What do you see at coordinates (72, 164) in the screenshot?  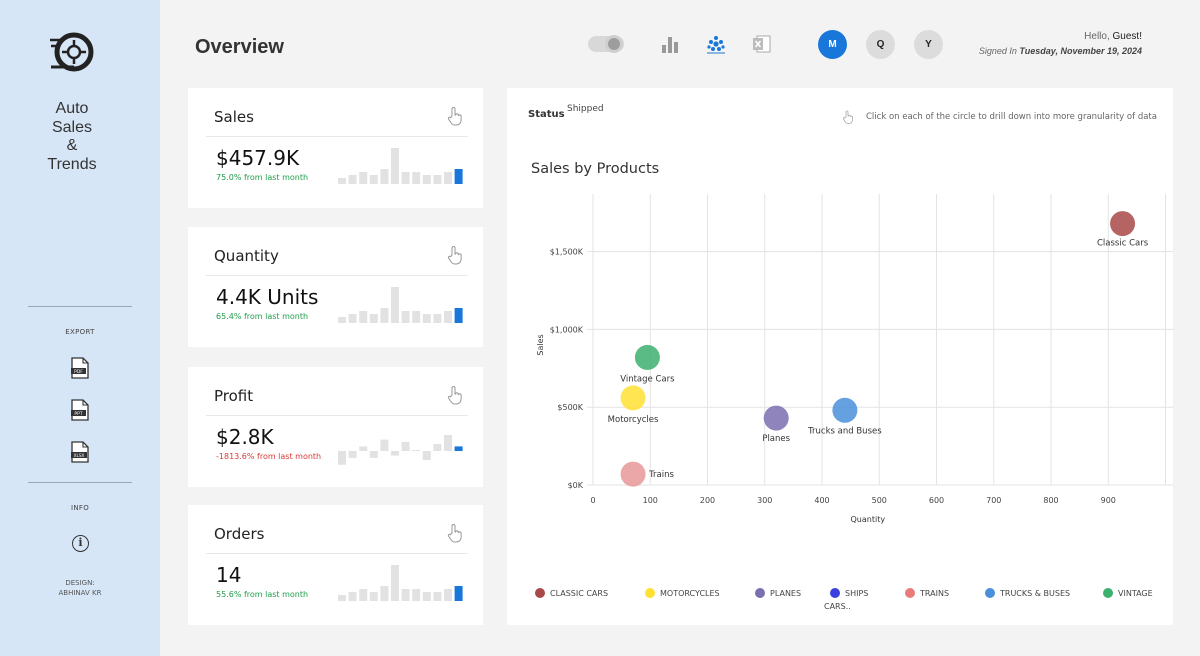 I see `brand-line: Trends` at bounding box center [72, 164].